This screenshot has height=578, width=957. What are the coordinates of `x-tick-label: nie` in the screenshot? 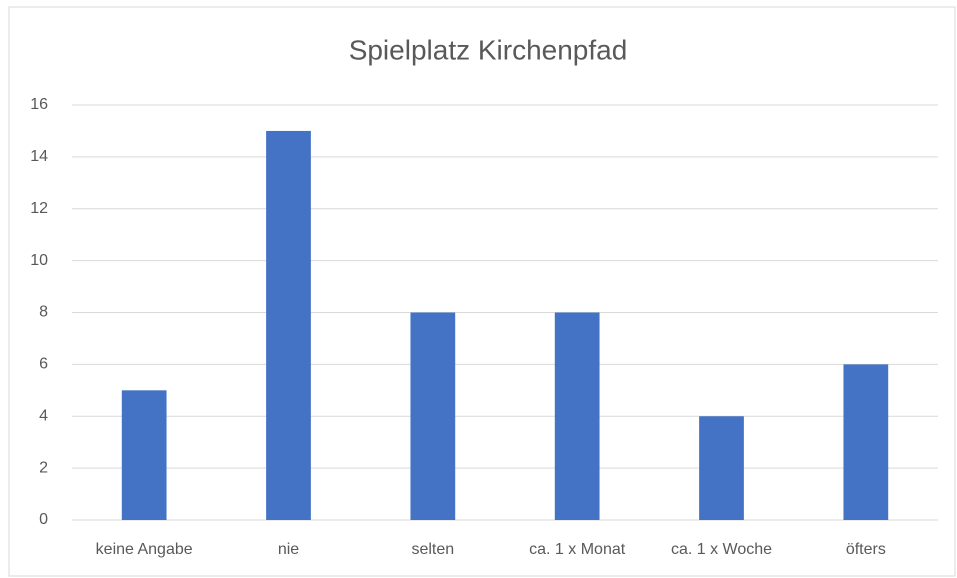 It's located at (288, 549).